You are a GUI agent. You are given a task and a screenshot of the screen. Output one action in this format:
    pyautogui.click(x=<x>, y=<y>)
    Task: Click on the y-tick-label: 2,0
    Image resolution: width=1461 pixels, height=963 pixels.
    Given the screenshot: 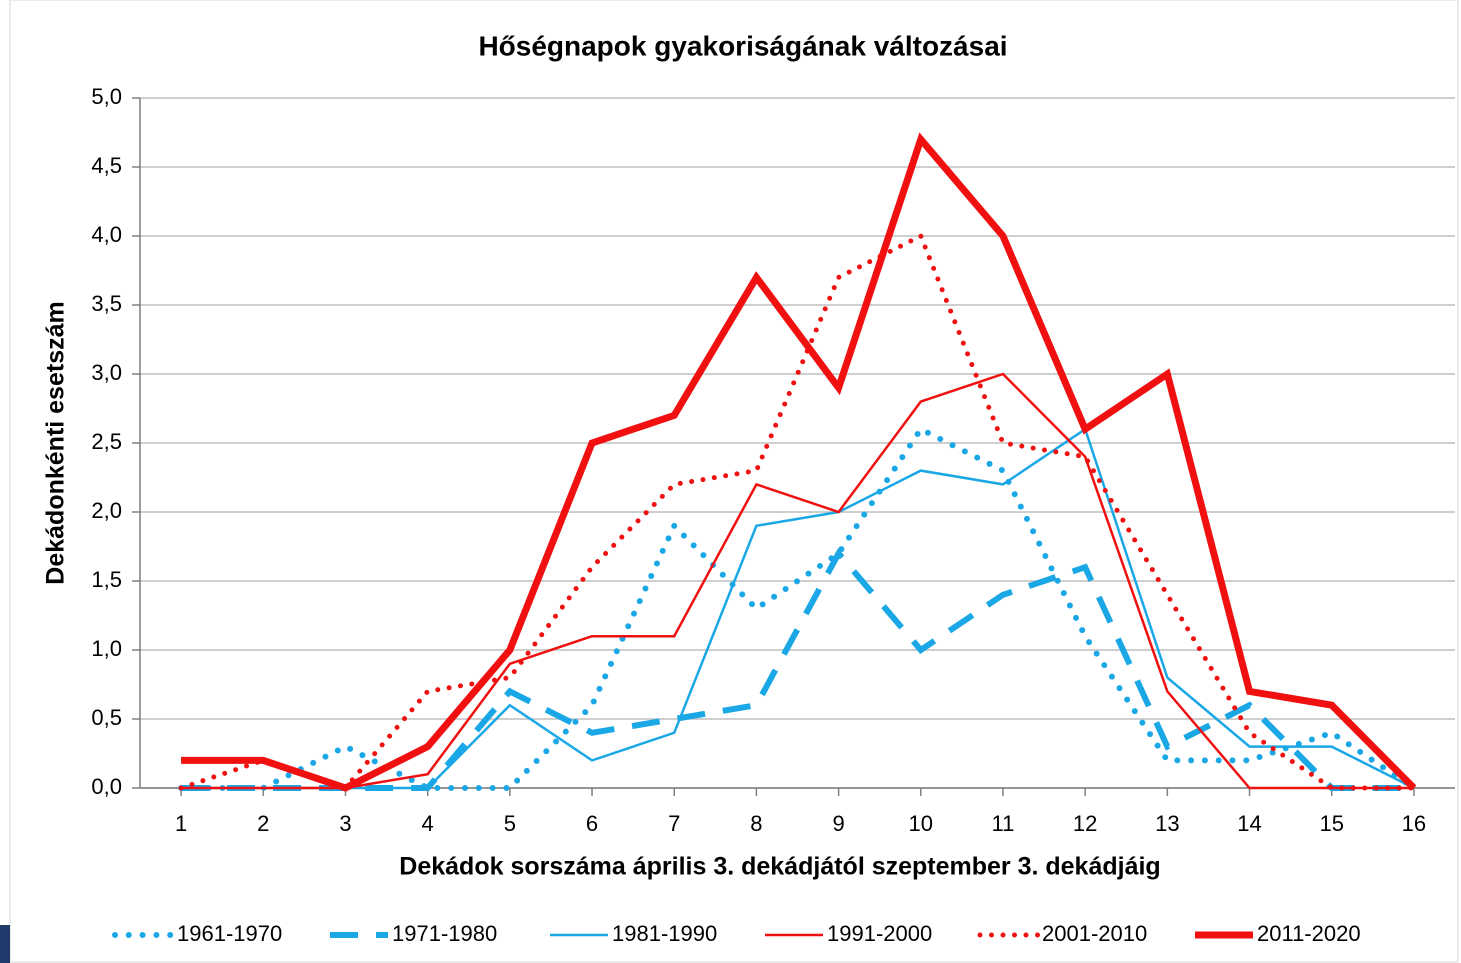 What is the action you would take?
    pyautogui.click(x=106, y=510)
    